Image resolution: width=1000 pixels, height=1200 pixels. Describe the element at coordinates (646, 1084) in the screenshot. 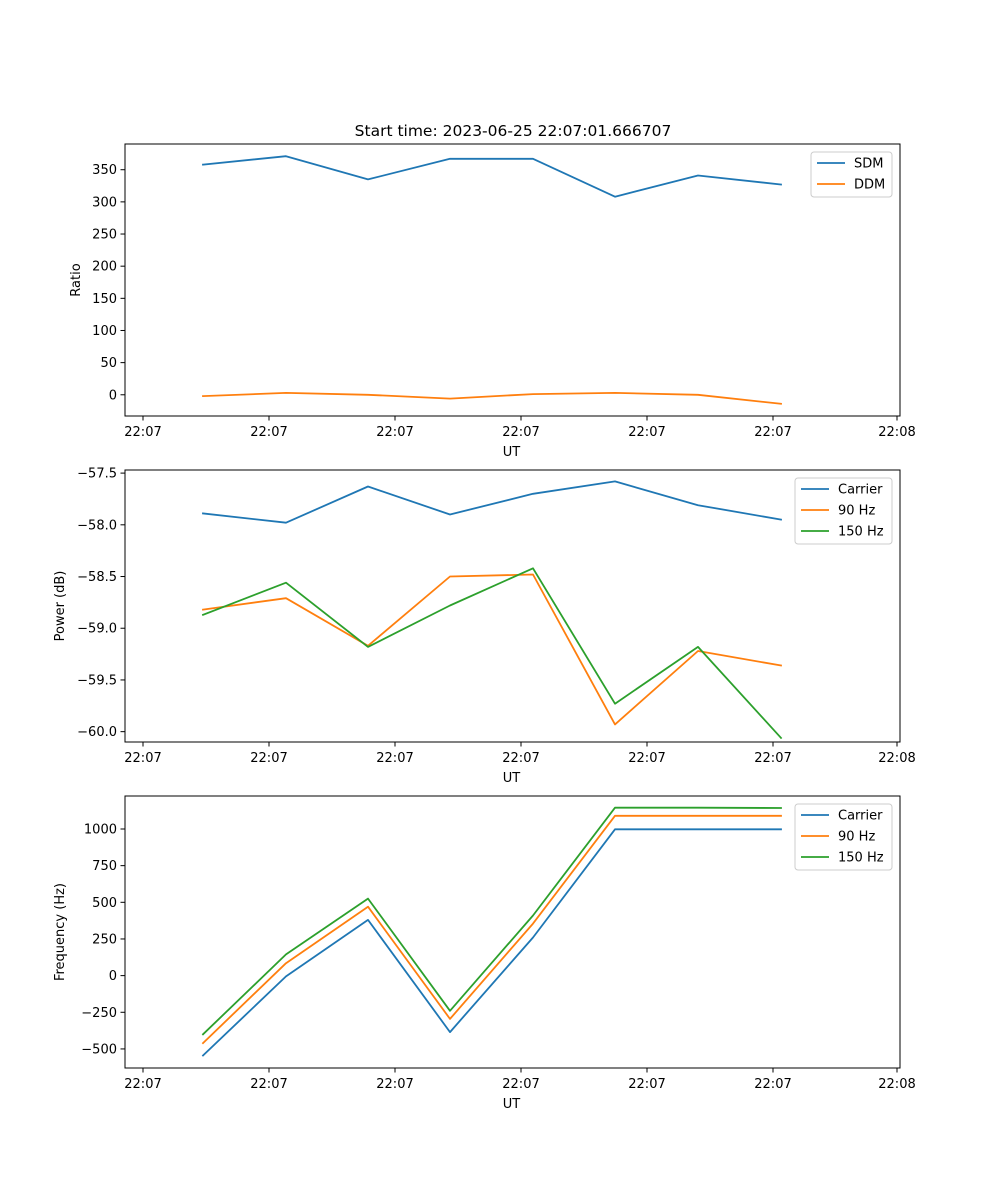

I see `frequency-x-tick-label-4: 22:07` at that location.